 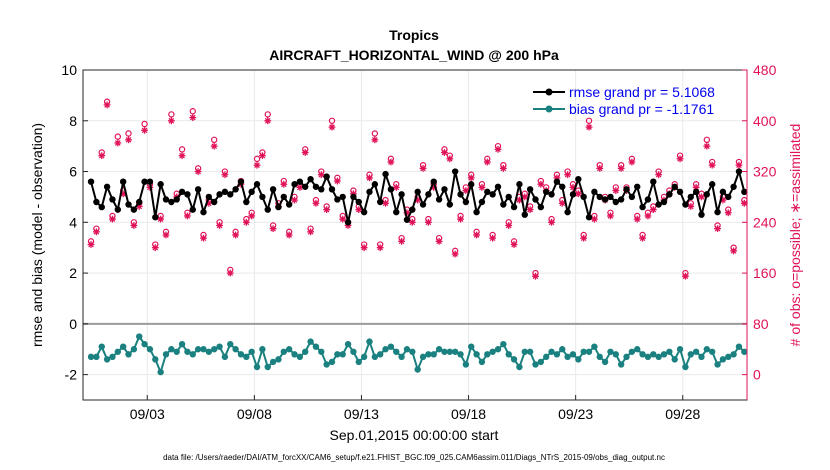 What do you see at coordinates (765, 70) in the screenshot?
I see `y-tick-label-right: 480` at bounding box center [765, 70].